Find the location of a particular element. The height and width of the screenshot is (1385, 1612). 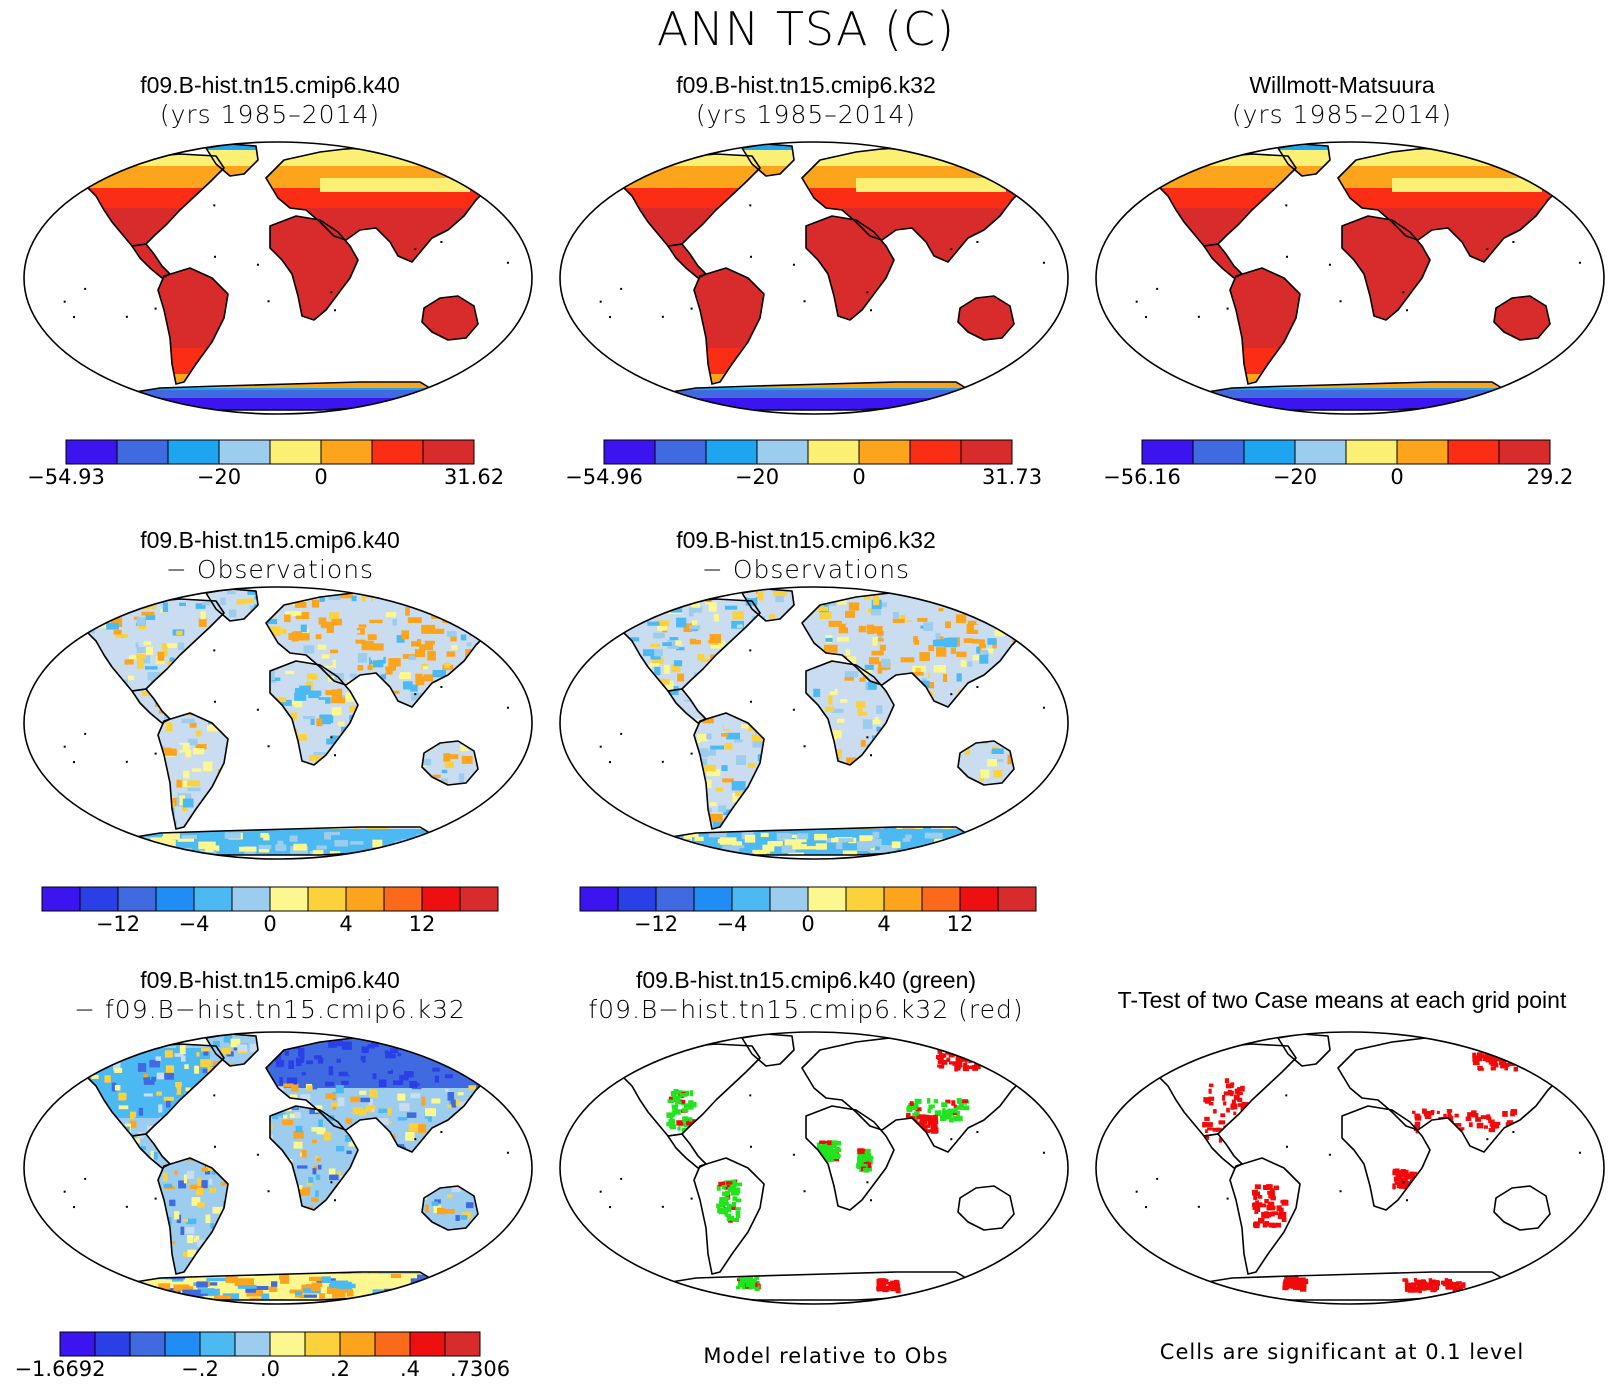

map-ttest is located at coordinates (1350, 1168).